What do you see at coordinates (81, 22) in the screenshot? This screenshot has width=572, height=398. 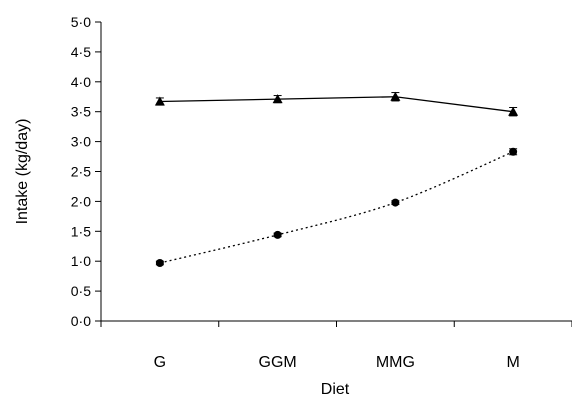 I see `y-tick-label: 5·0` at bounding box center [81, 22].